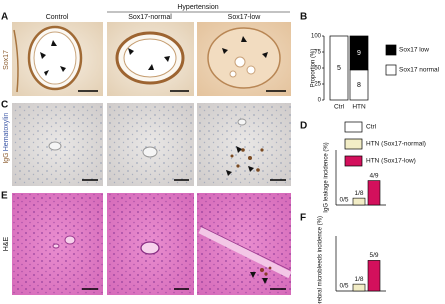  Describe the element at coordinates (320, 101) in the screenshot. I see `y-tick-label: 0` at that location.